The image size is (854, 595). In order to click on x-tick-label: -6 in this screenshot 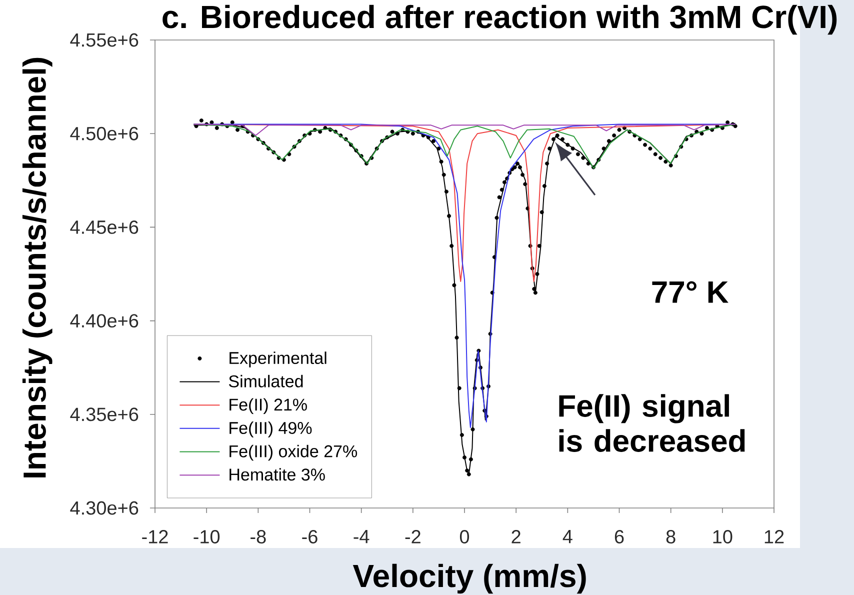, I will do `click(310, 537)`.